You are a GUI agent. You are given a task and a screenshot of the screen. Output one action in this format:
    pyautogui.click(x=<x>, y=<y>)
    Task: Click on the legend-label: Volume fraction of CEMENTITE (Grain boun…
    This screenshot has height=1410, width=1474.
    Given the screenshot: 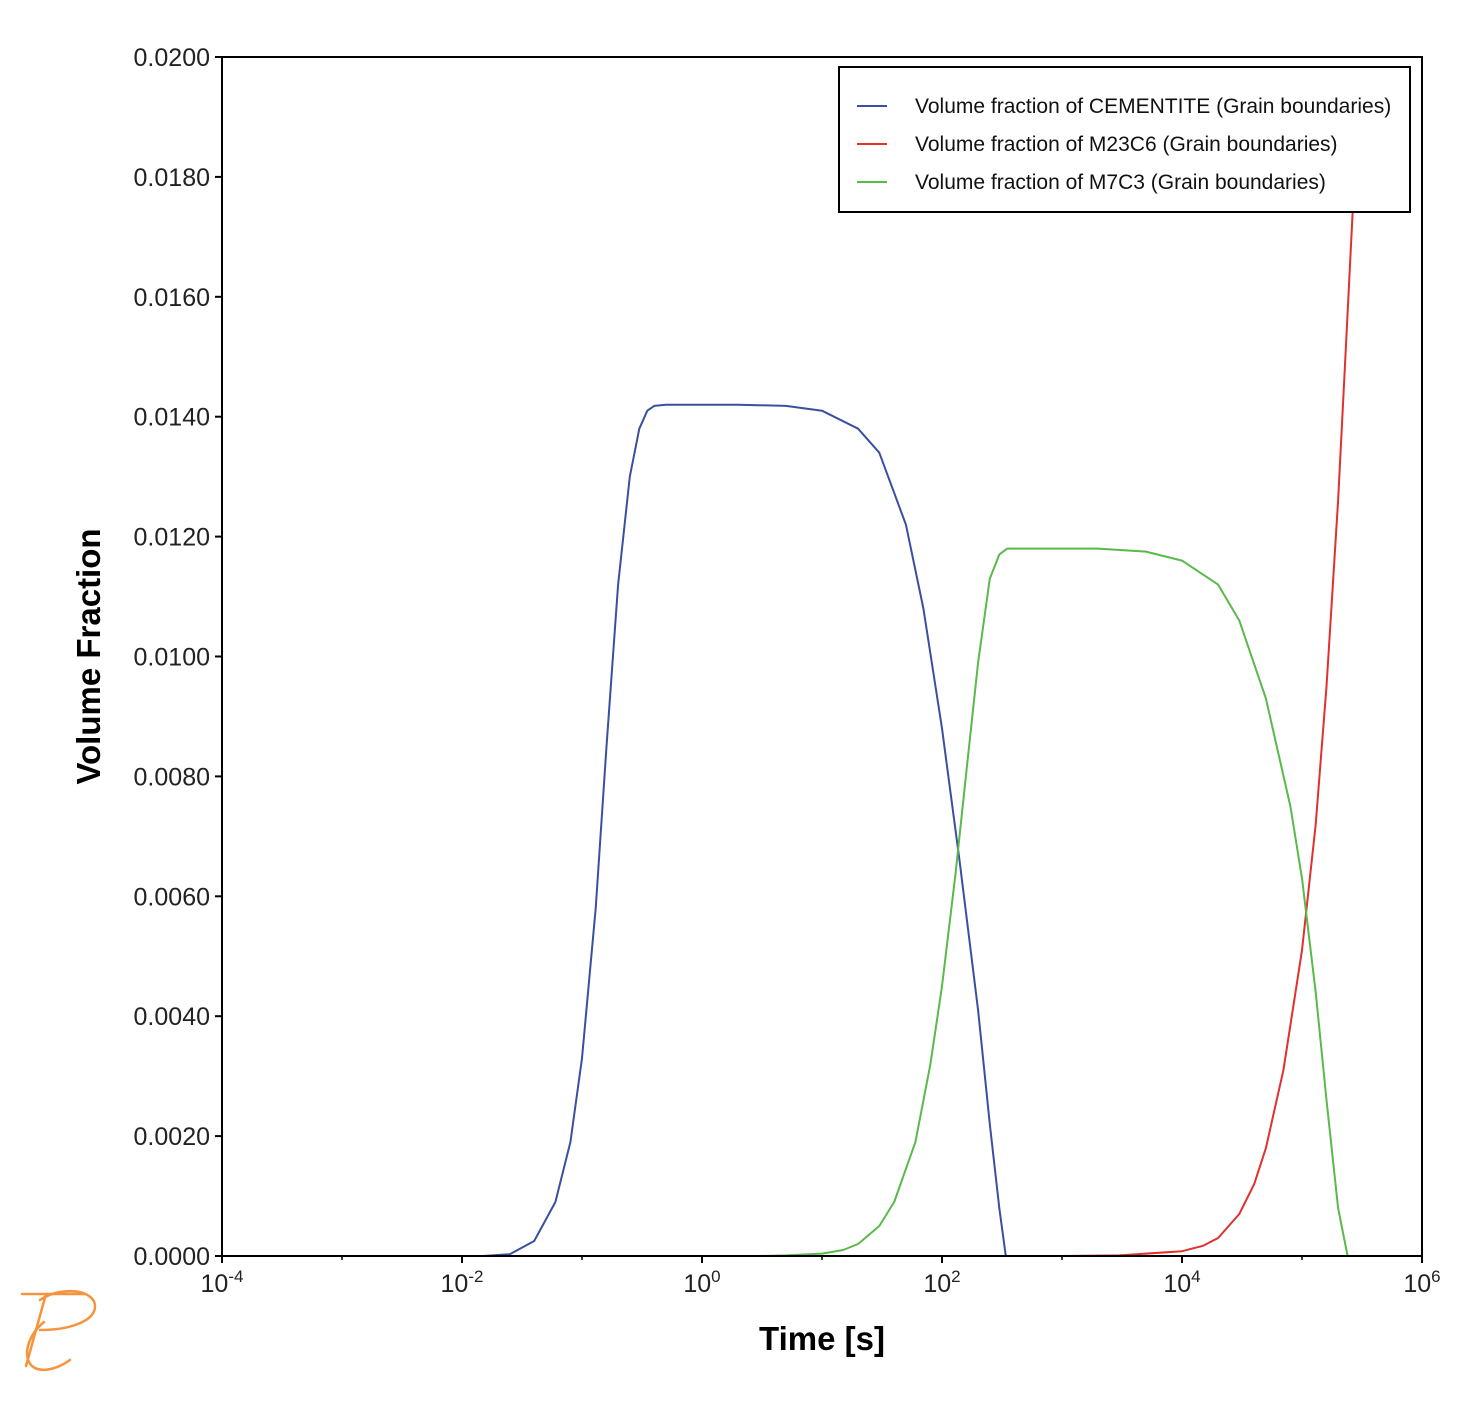 What is the action you would take?
    pyautogui.click(x=1153, y=106)
    